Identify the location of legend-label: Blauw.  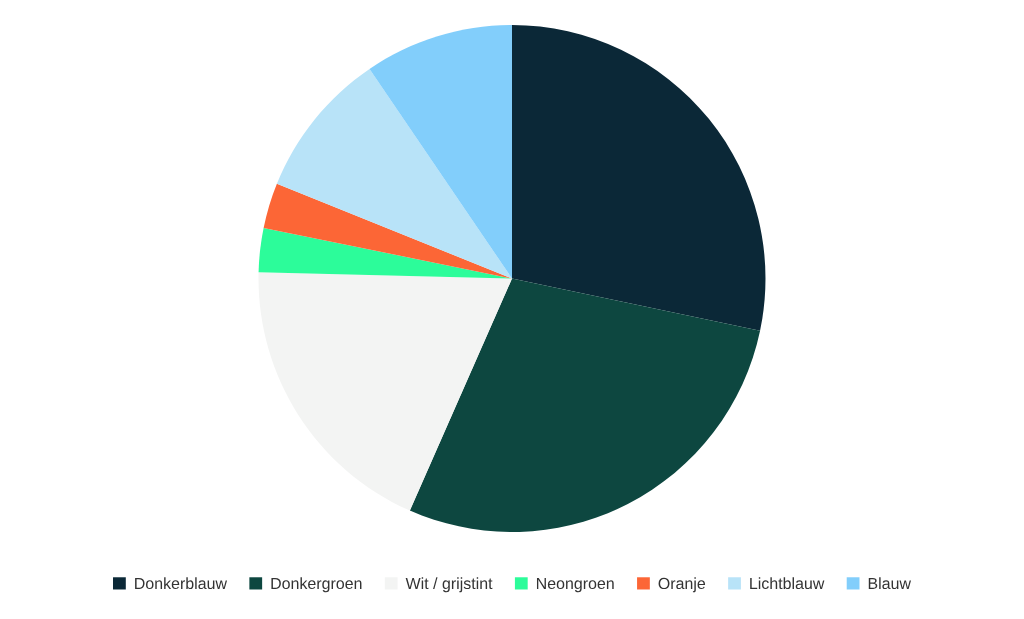
(890, 583).